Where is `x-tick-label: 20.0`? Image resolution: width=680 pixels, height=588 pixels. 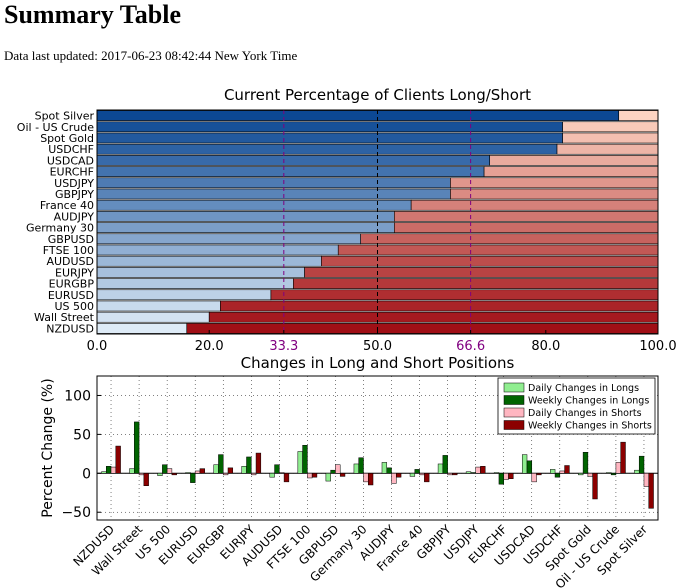 x-tick-label: 20.0 is located at coordinates (209, 346).